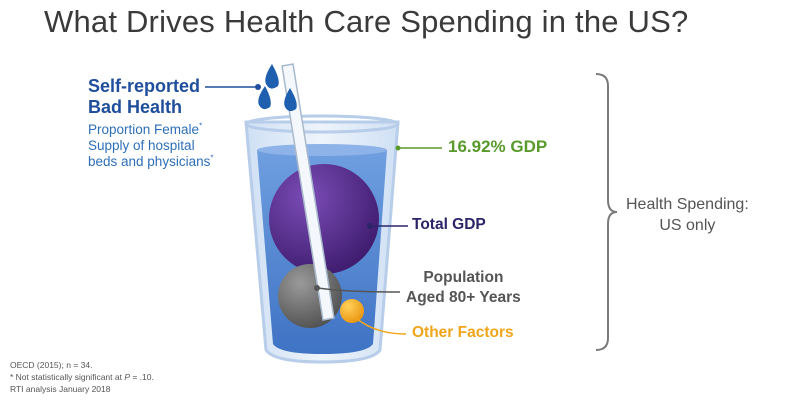  I want to click on driver-item: Proportion Female*, so click(145, 129).